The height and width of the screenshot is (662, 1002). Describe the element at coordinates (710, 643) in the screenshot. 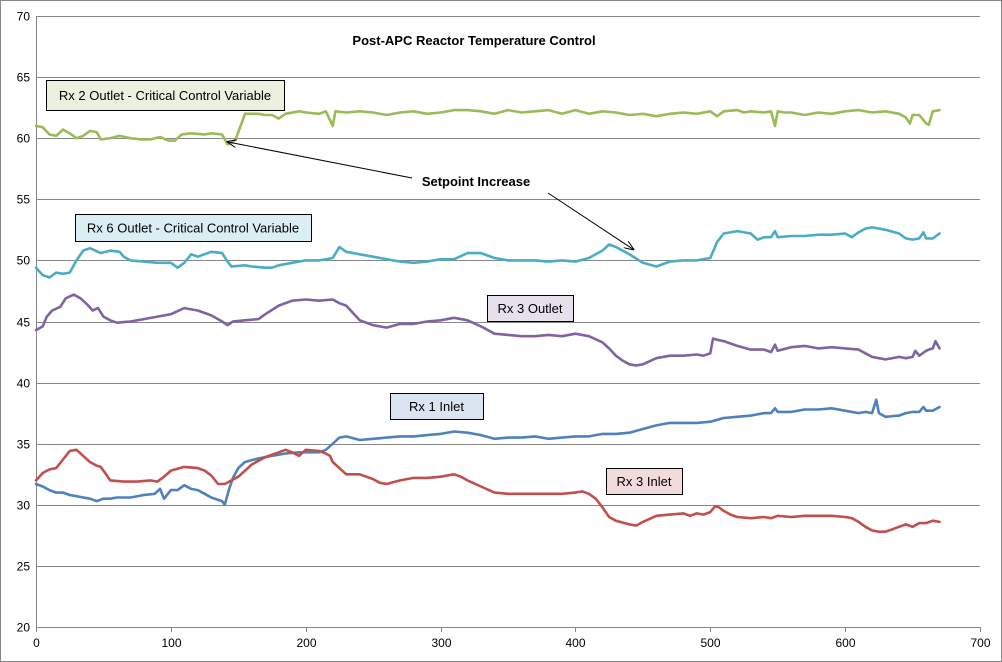

I see `x-tick-label: 500` at that location.